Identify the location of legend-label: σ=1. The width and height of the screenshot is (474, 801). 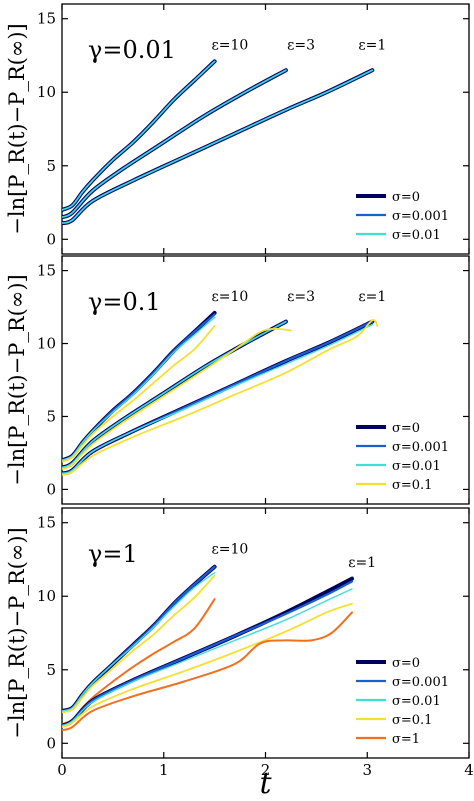
(406, 739).